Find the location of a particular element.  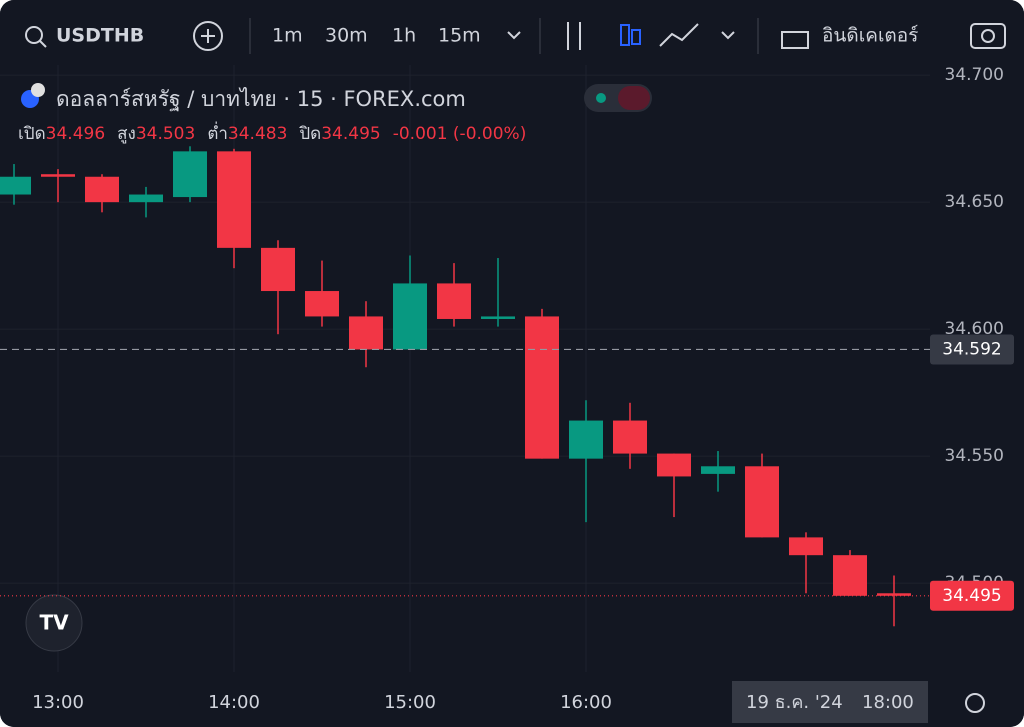

interval: 1m is located at coordinates (287, 36).